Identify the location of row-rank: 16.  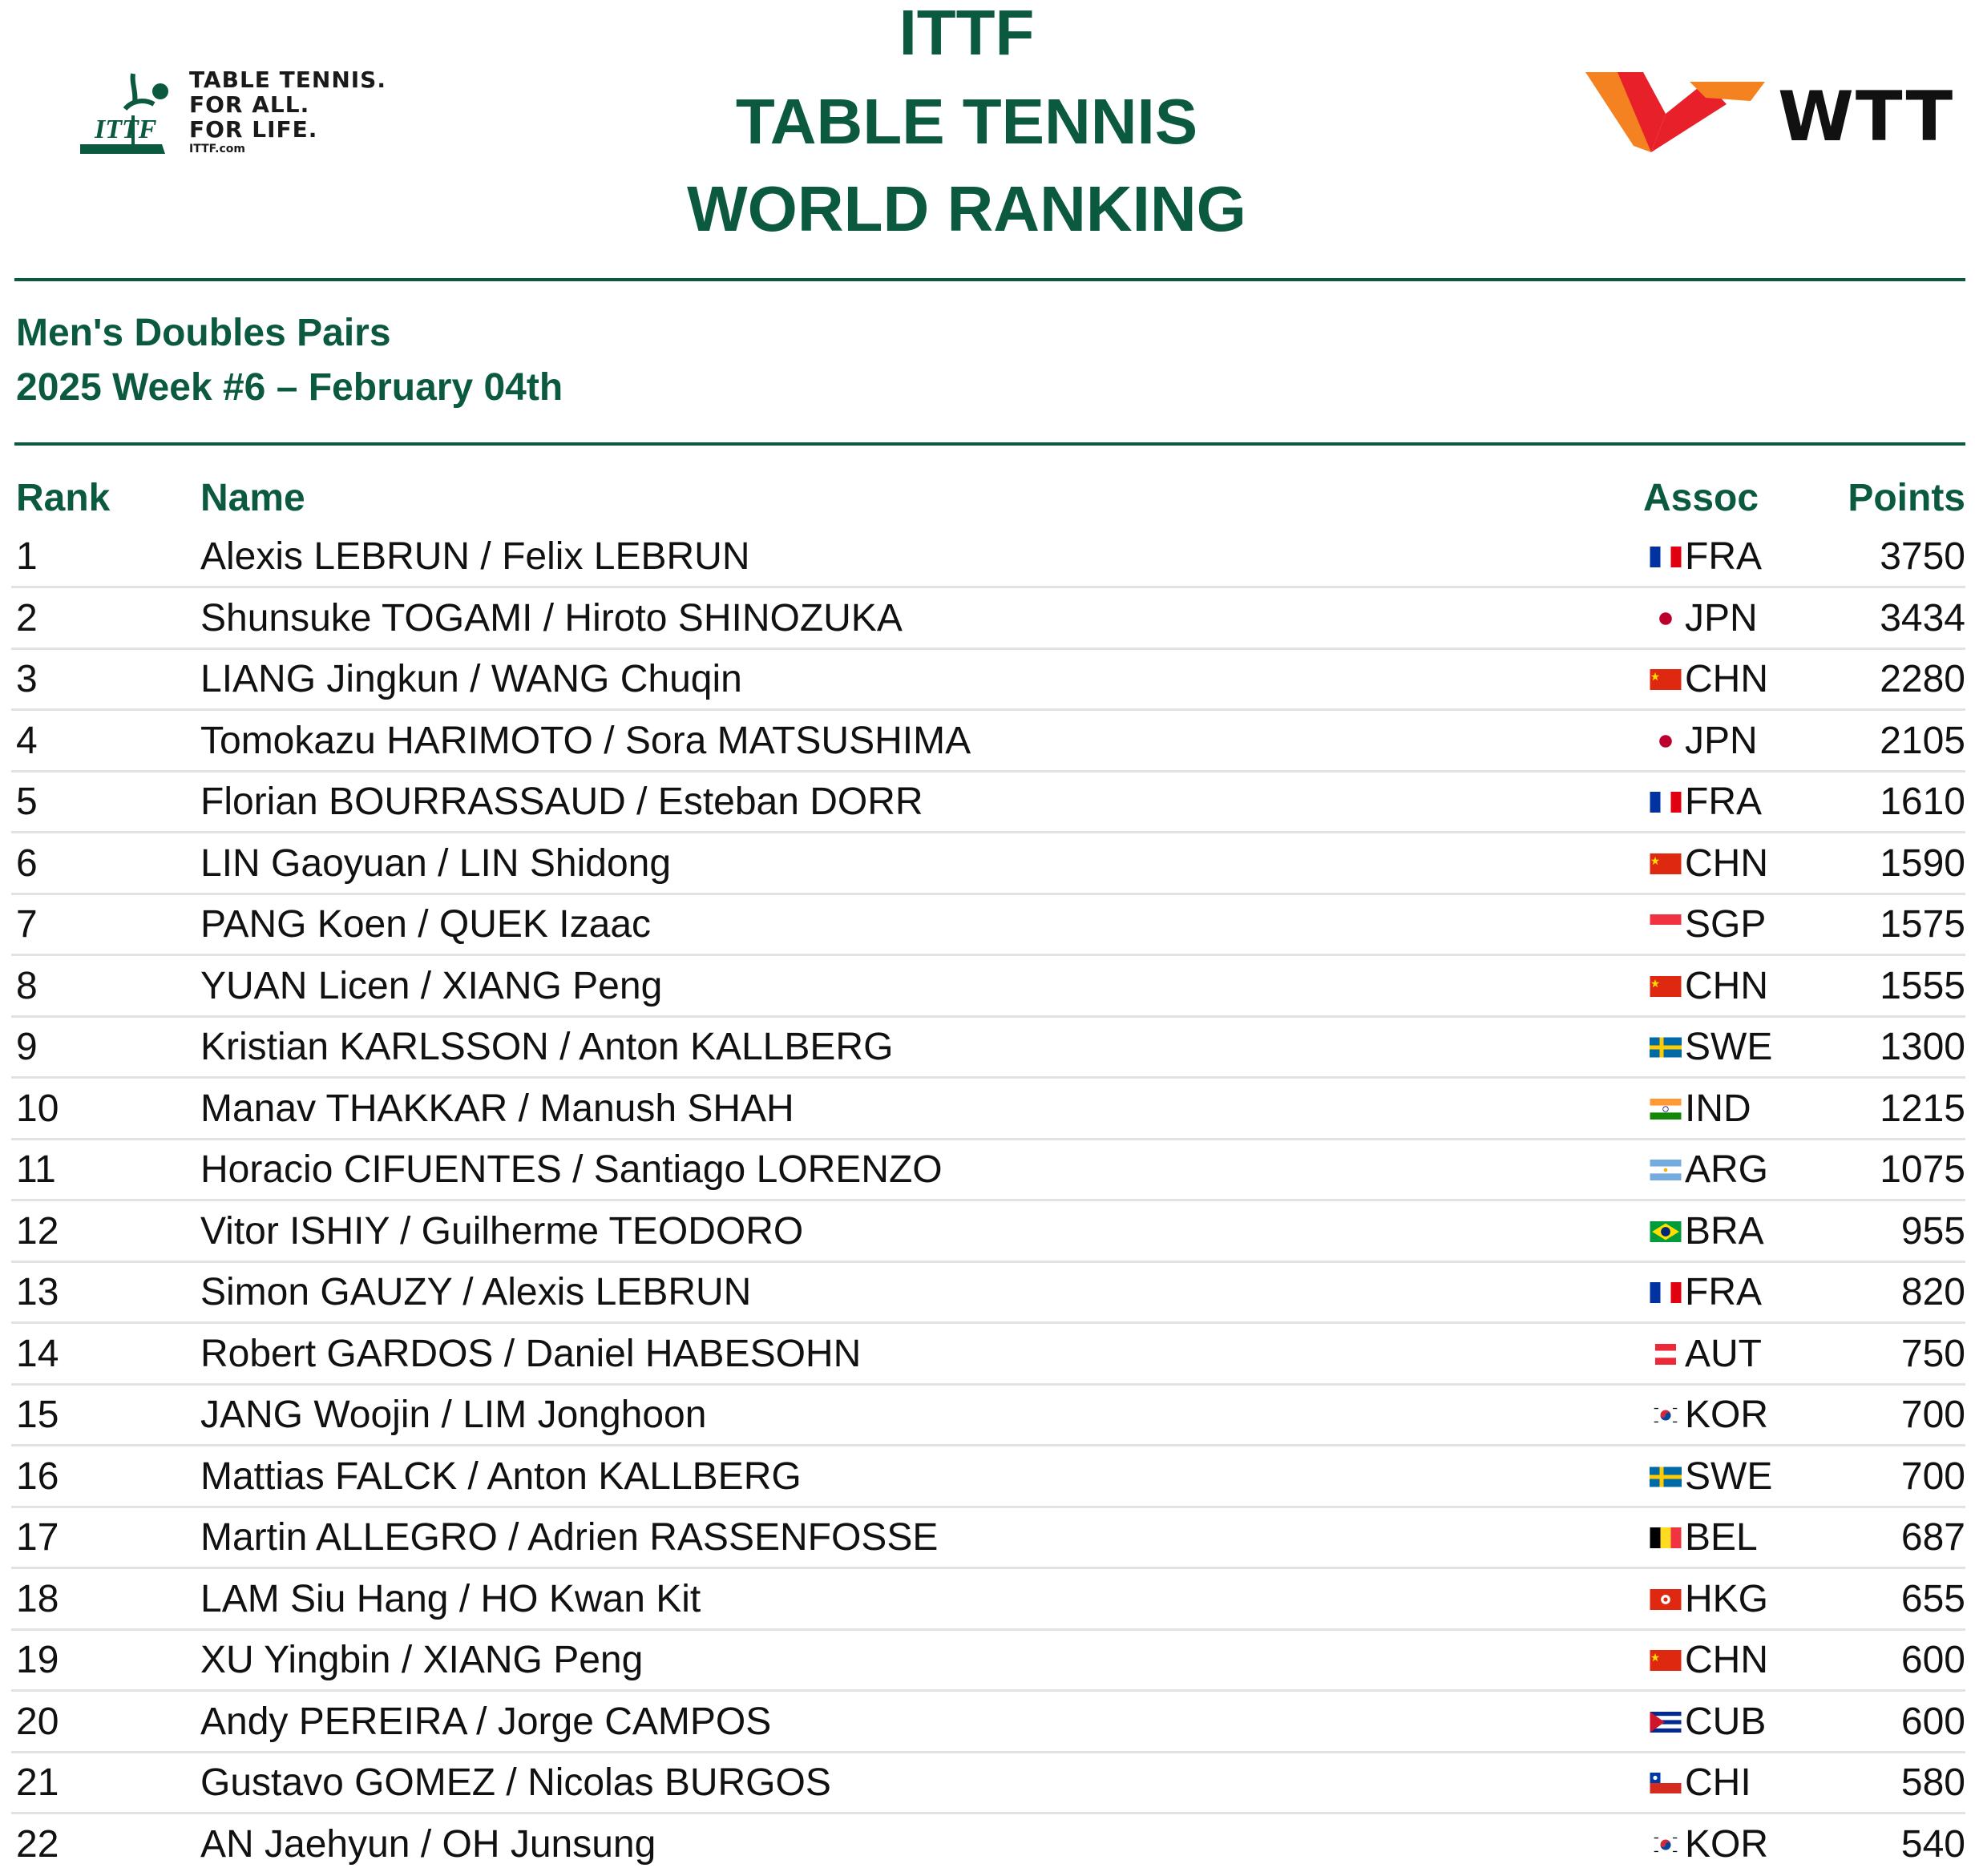
(37, 1476).